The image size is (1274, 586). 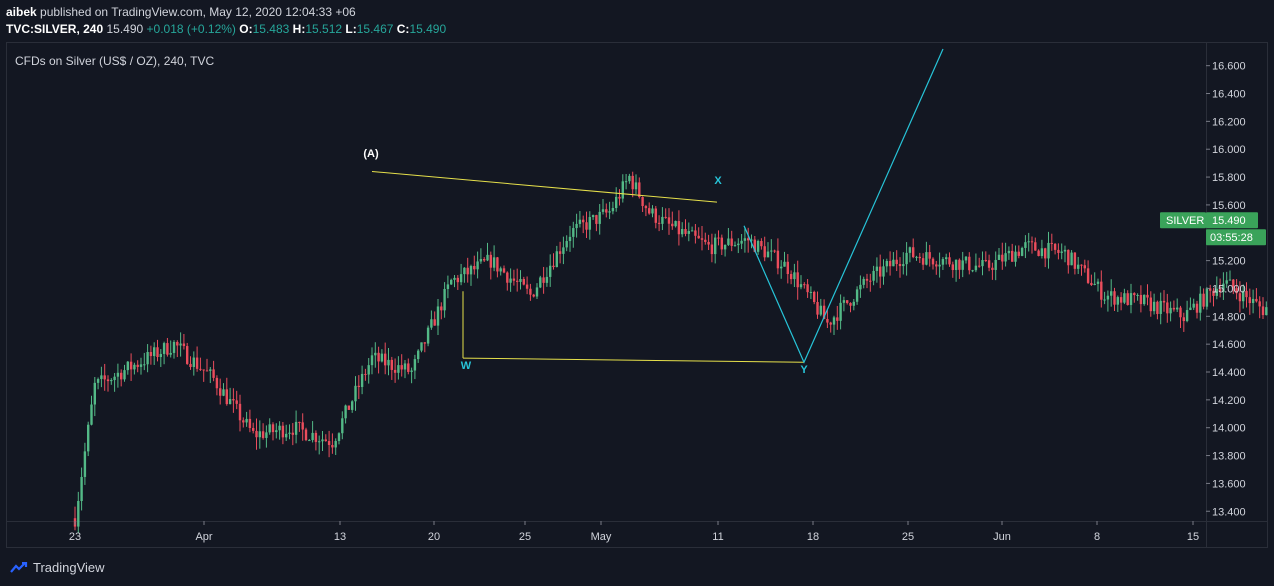 I want to click on symbol-label: TVC:SILVER, 240, so click(x=55, y=29).